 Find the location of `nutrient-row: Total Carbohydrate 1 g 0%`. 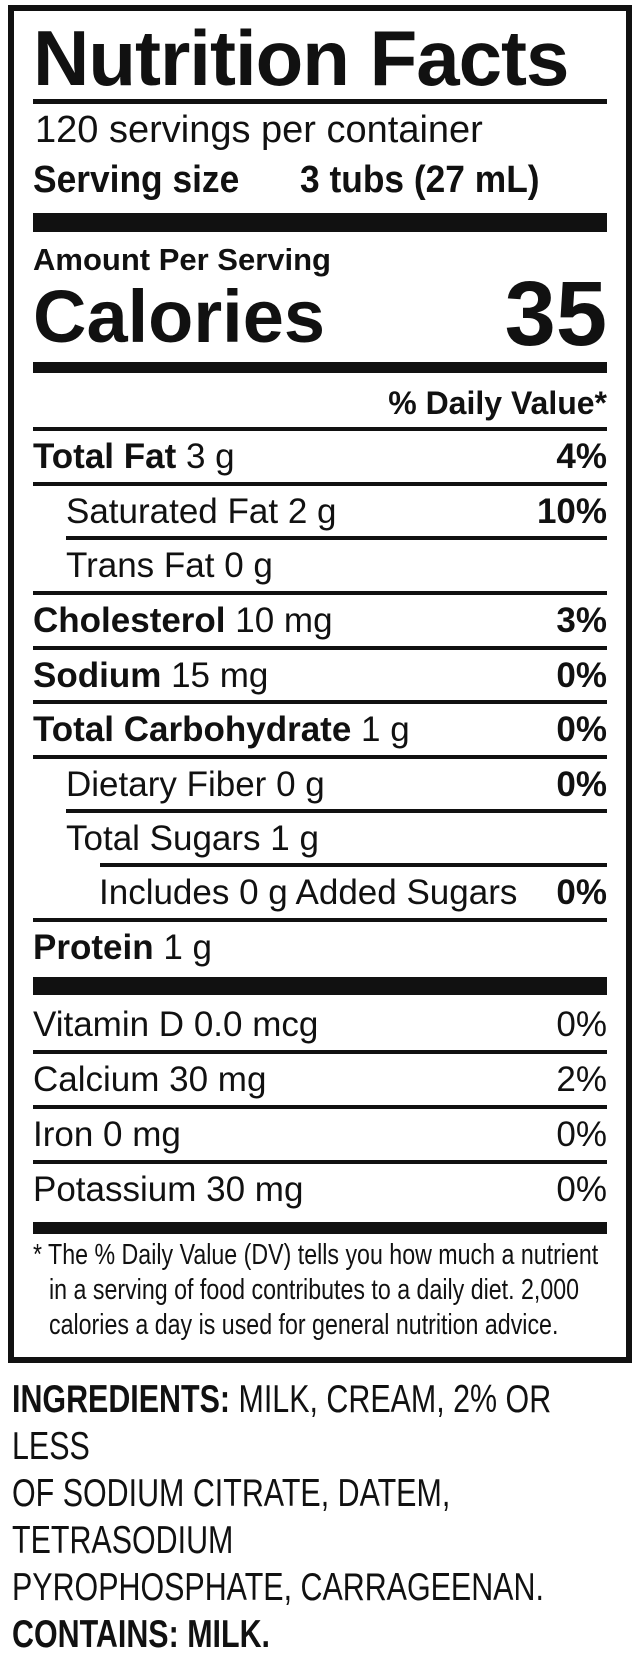

nutrient-row: Total Carbohydrate 1 g 0% is located at coordinates (320, 730).